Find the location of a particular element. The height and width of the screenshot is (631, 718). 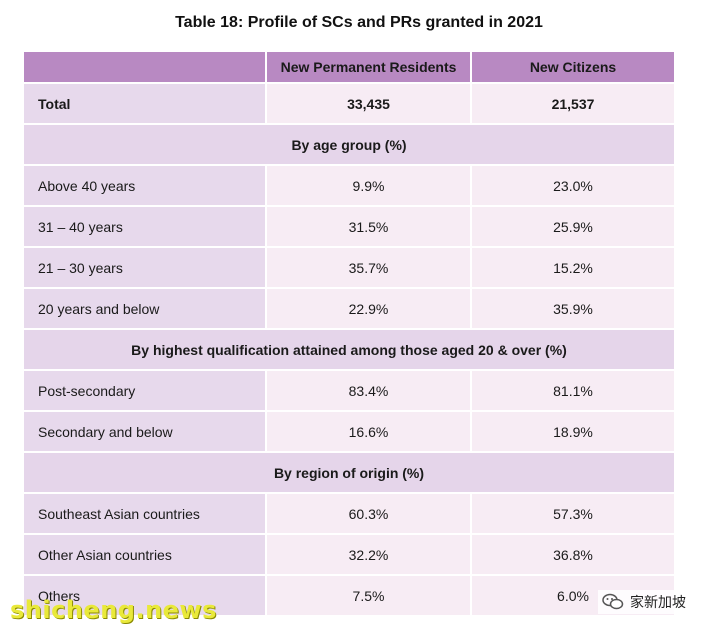

section-heading-region: By region of origin (%) is located at coordinates (349, 472).